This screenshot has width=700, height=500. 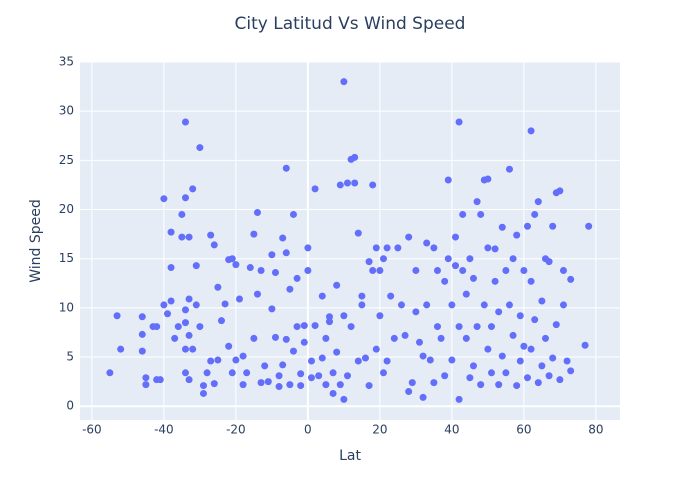 What do you see at coordinates (70, 357) in the screenshot?
I see `y-tick-label: 5` at bounding box center [70, 357].